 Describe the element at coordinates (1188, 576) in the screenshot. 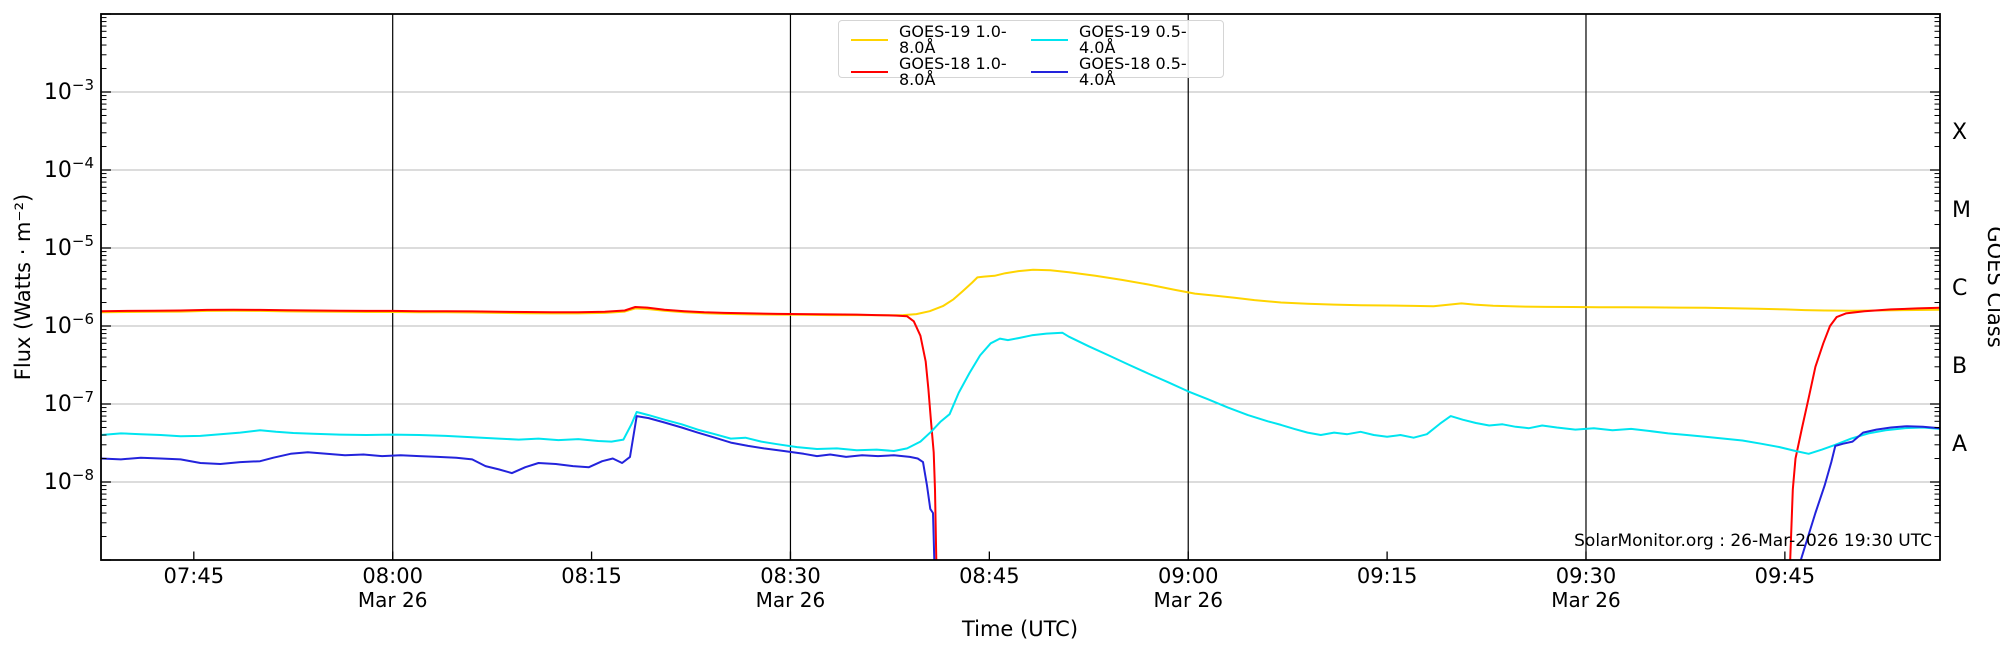

I see `x-tick-label: 09:00` at that location.